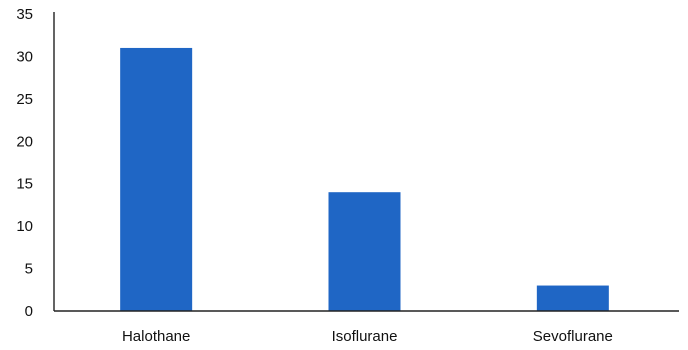  Describe the element at coordinates (573, 336) in the screenshot. I see `x-tick-label-sevoflurane: Sevoflurane` at that location.